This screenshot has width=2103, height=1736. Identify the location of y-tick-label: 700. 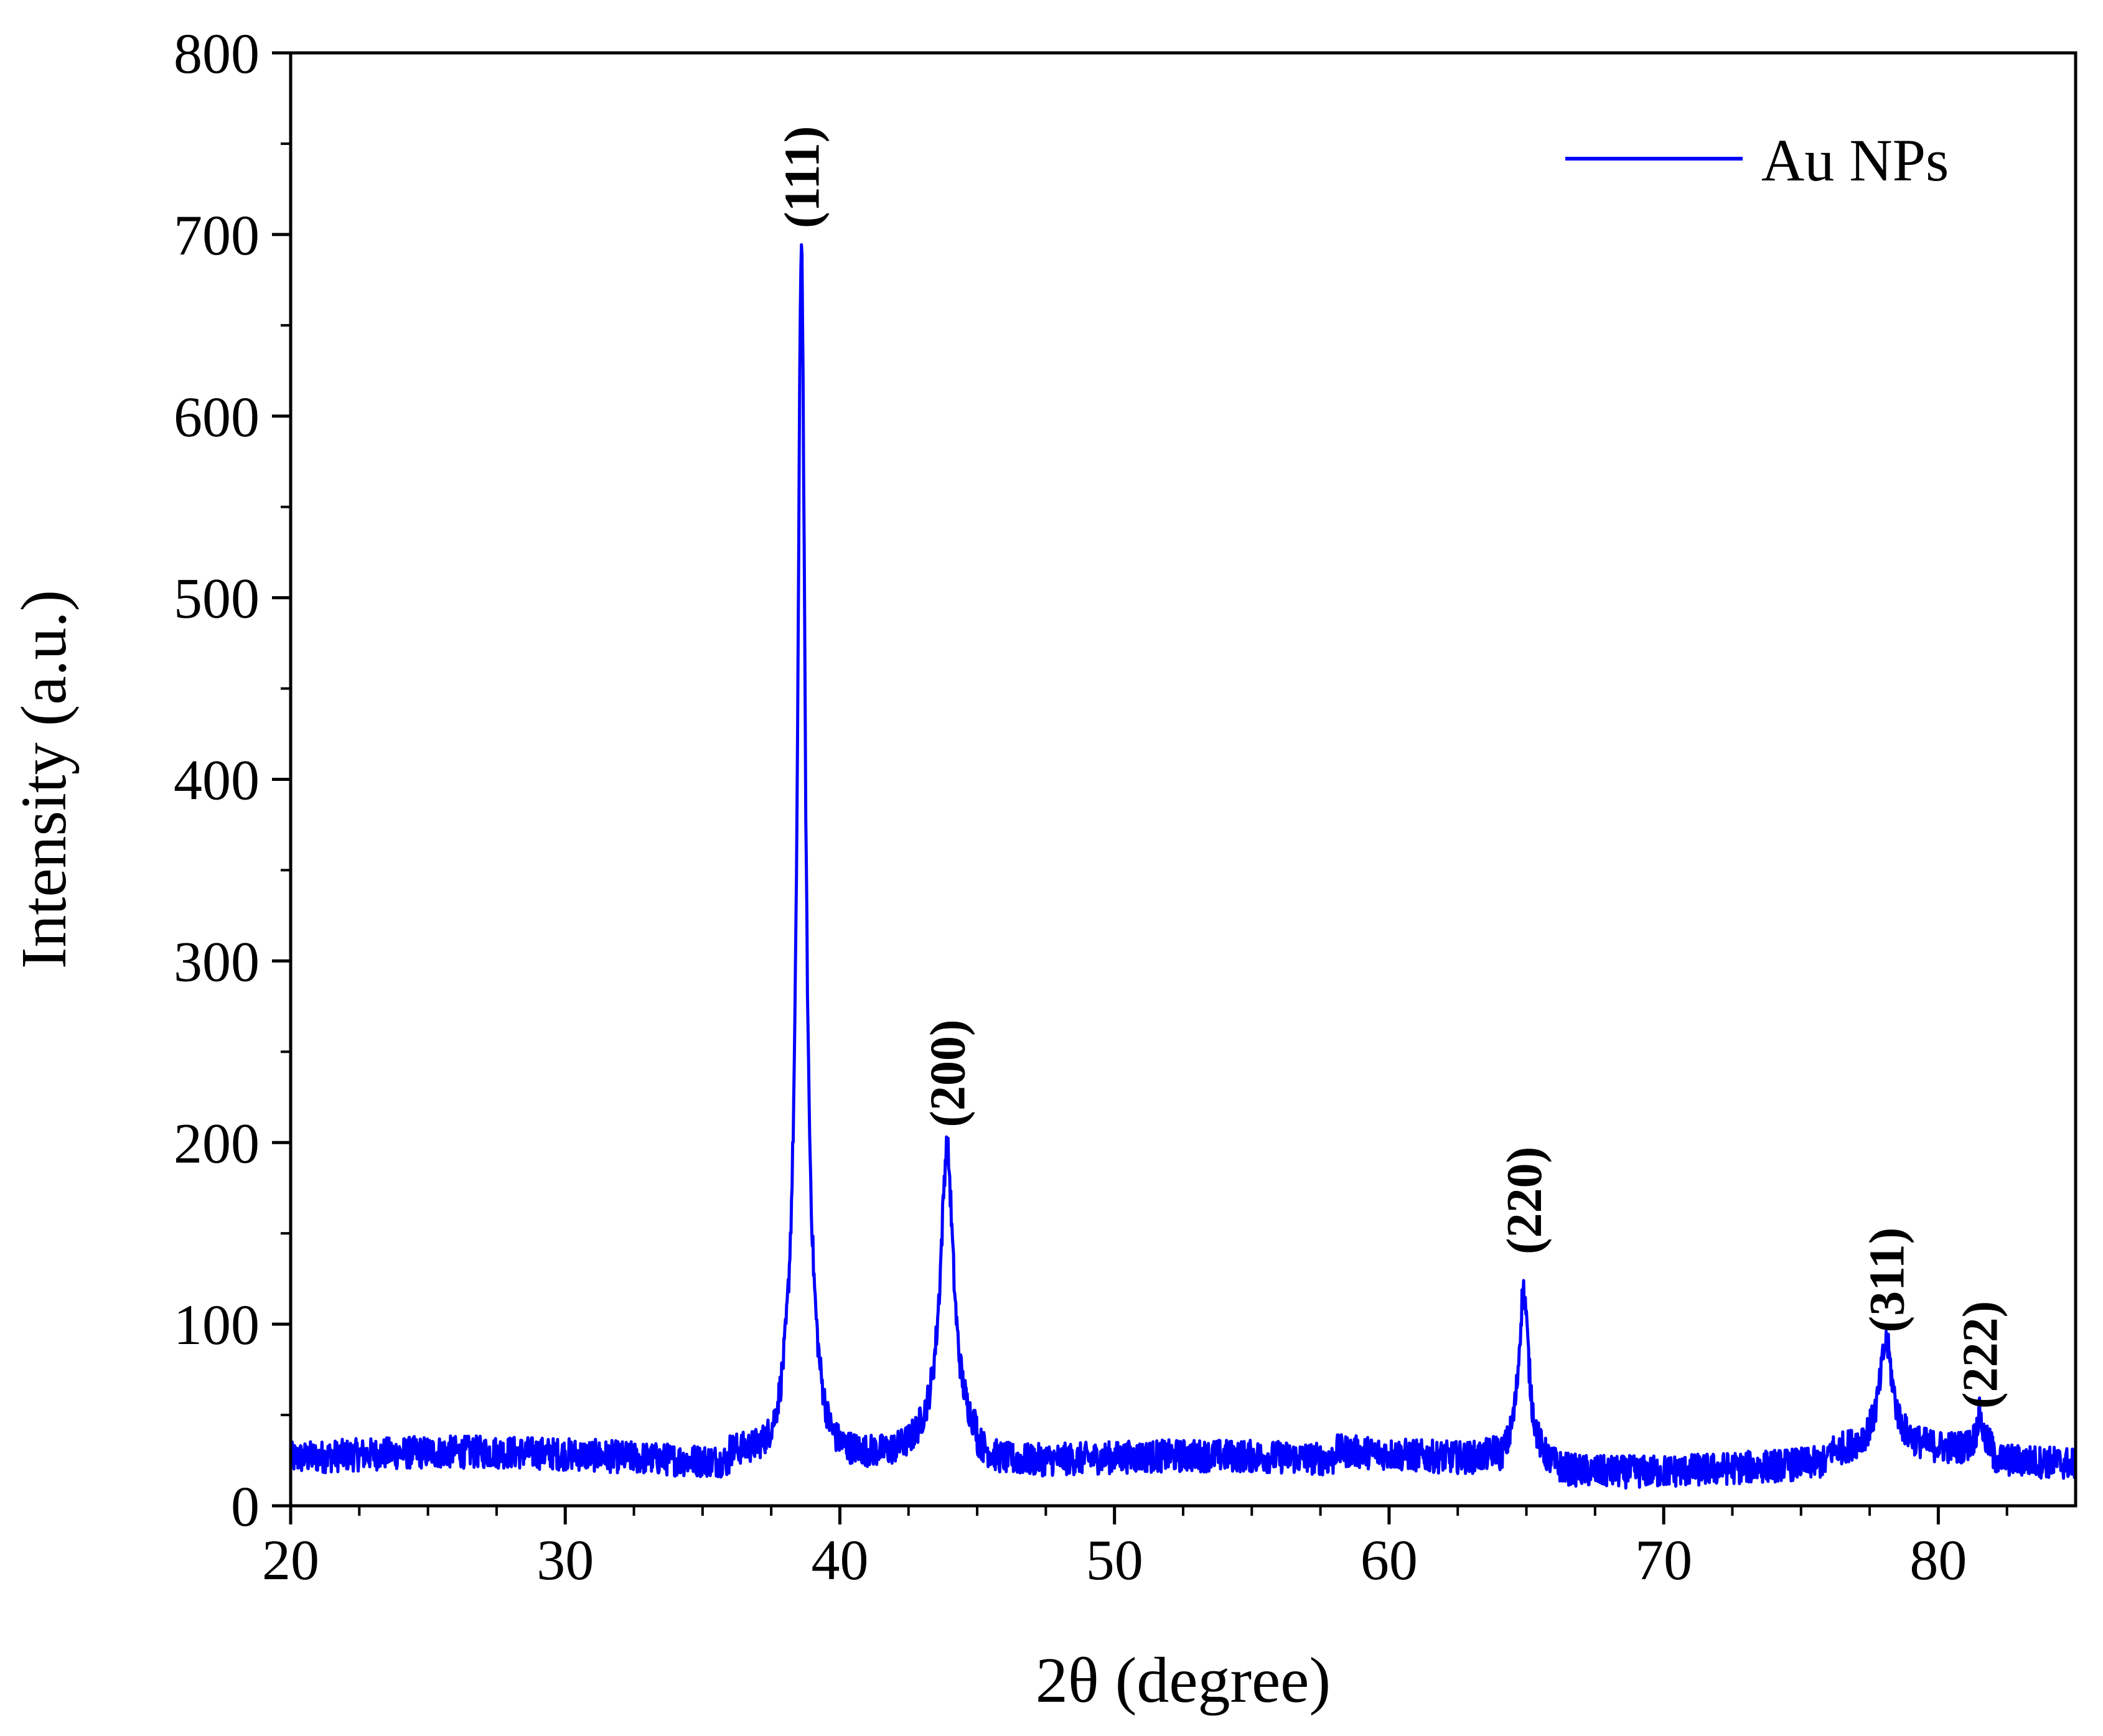
(217, 235).